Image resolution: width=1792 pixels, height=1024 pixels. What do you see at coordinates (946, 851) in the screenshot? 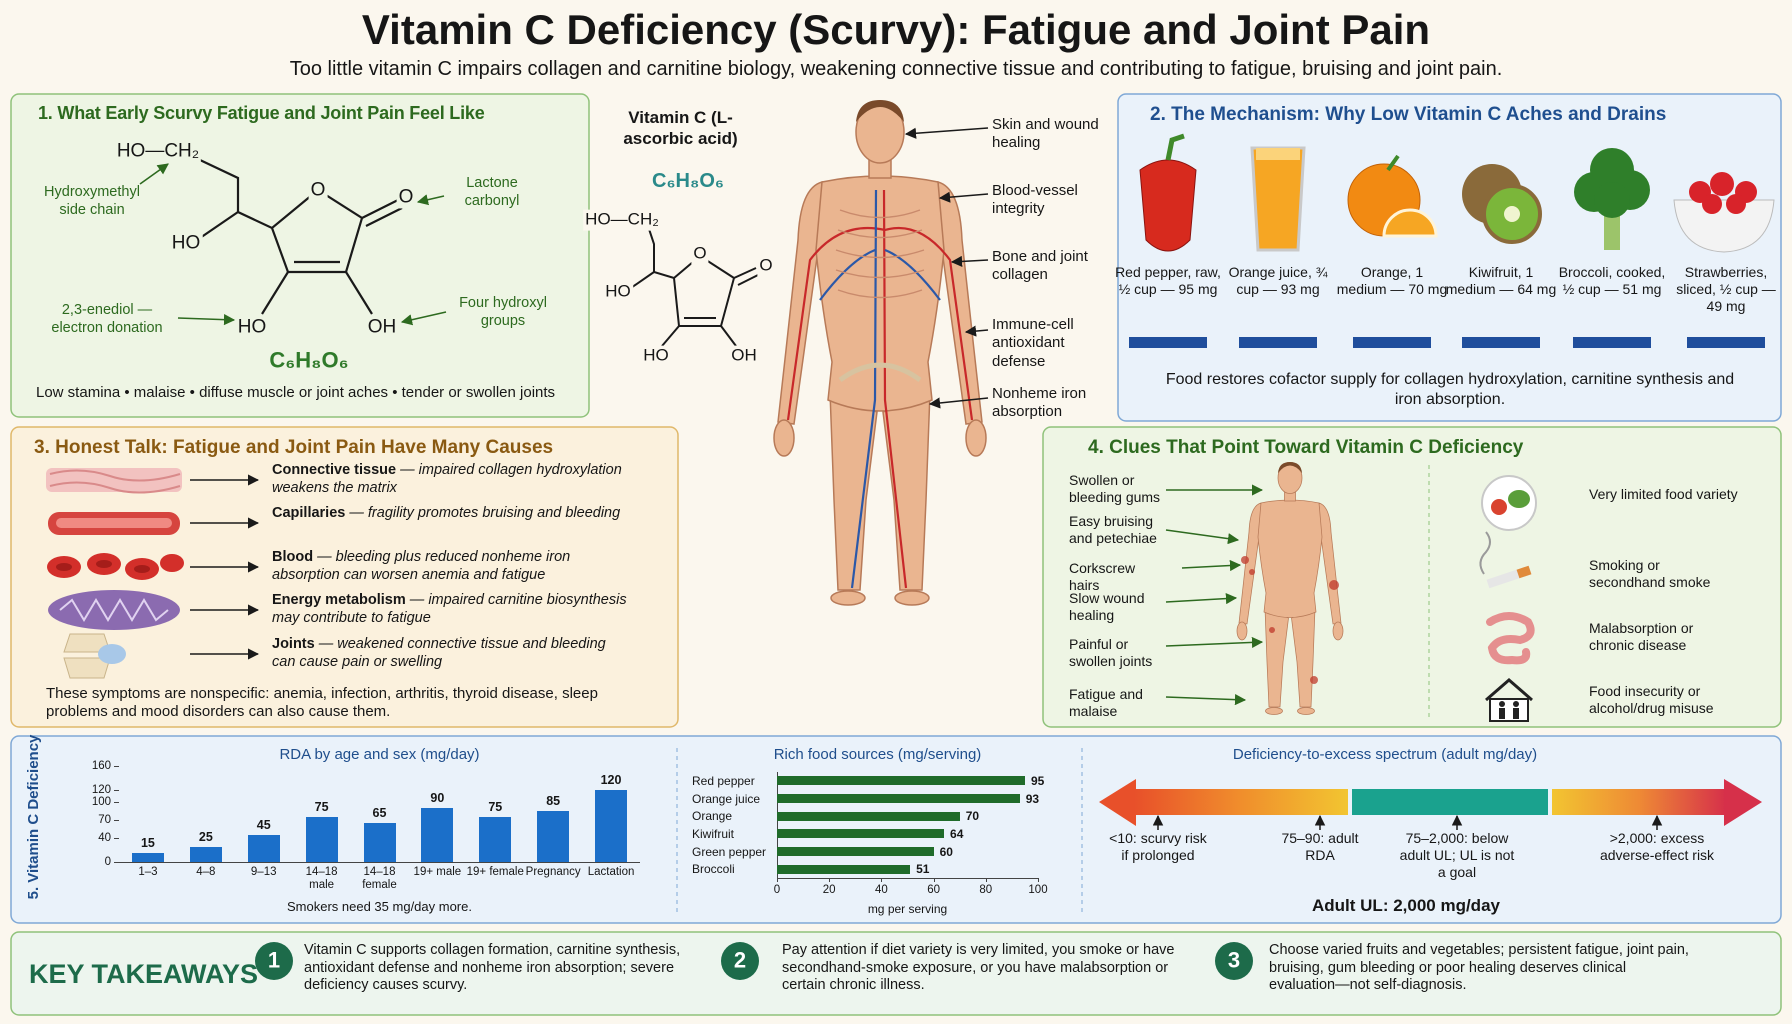
I see `value-label: 60` at bounding box center [946, 851].